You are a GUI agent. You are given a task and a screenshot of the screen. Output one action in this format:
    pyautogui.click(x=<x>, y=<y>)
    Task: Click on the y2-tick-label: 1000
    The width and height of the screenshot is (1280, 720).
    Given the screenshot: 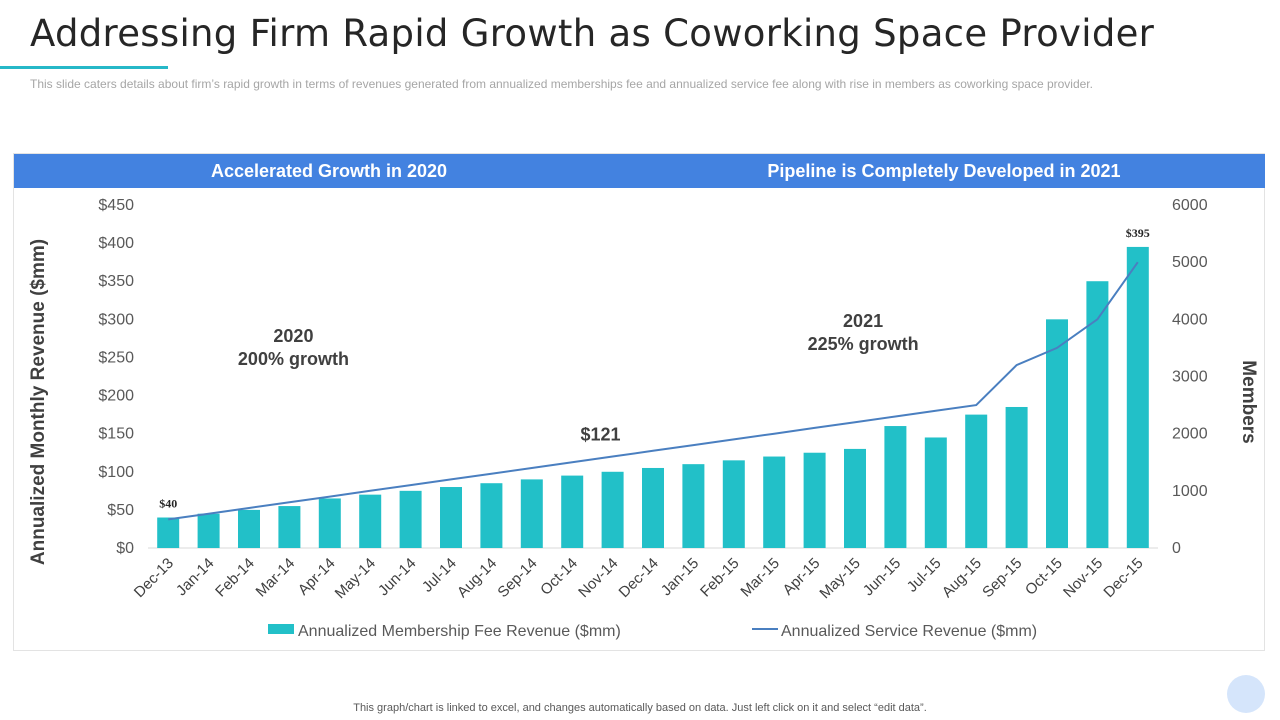 What is the action you would take?
    pyautogui.click(x=1190, y=491)
    